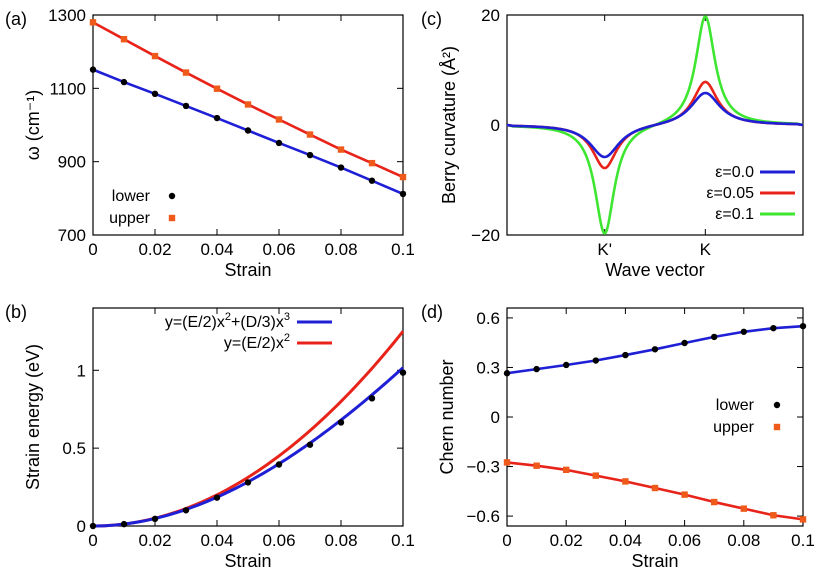 The width and height of the screenshot is (830, 581). What do you see at coordinates (485, 235) in the screenshot?
I see `y-tick-label: −20` at bounding box center [485, 235].